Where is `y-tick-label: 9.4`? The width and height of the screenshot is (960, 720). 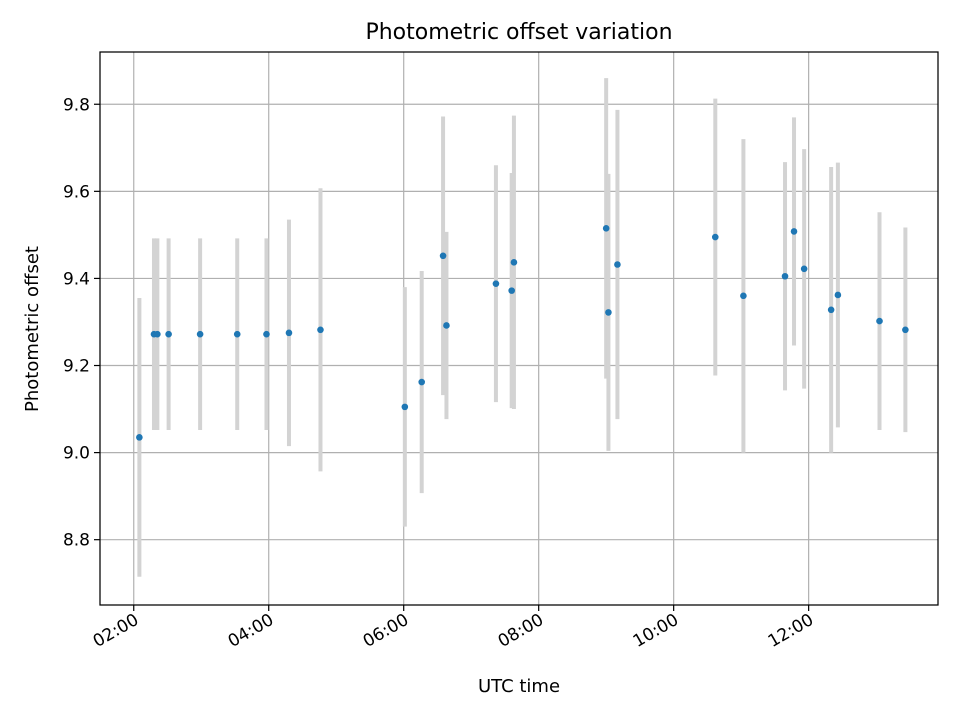 y-tick-label: 9.4 is located at coordinates (76, 279).